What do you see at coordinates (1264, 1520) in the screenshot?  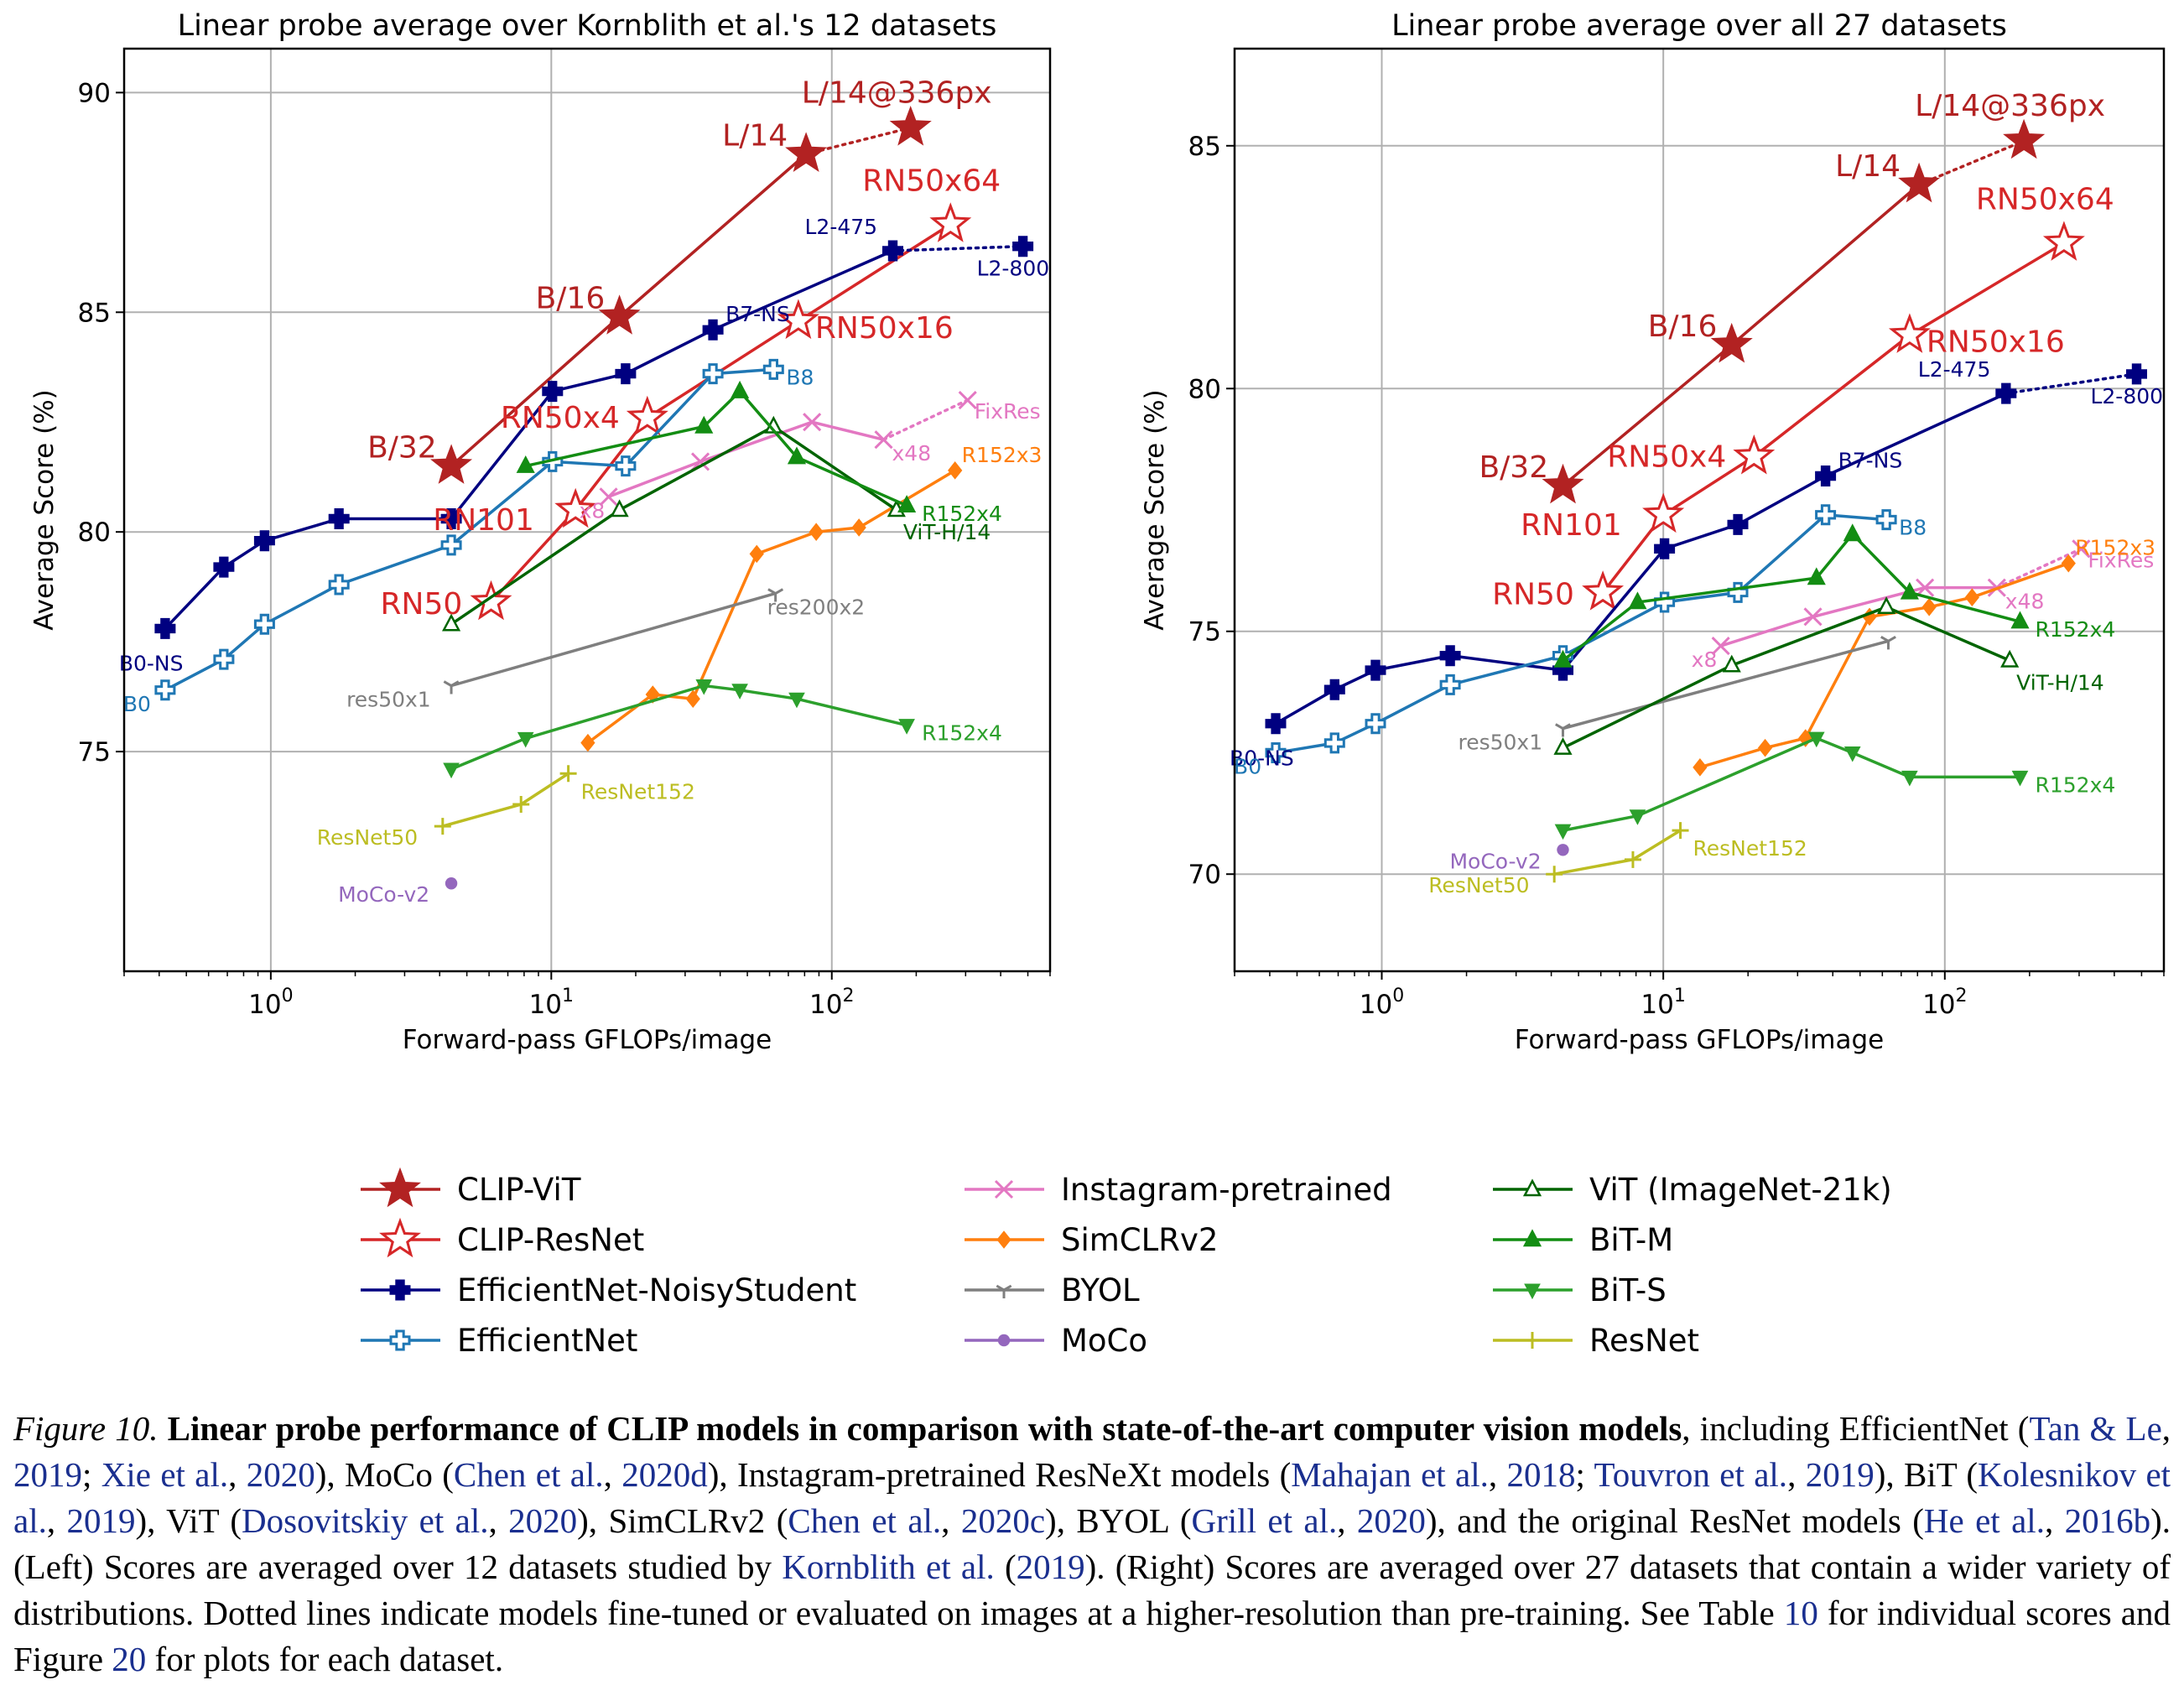 I see `caption-reference-link: Grill et al.` at bounding box center [1264, 1520].